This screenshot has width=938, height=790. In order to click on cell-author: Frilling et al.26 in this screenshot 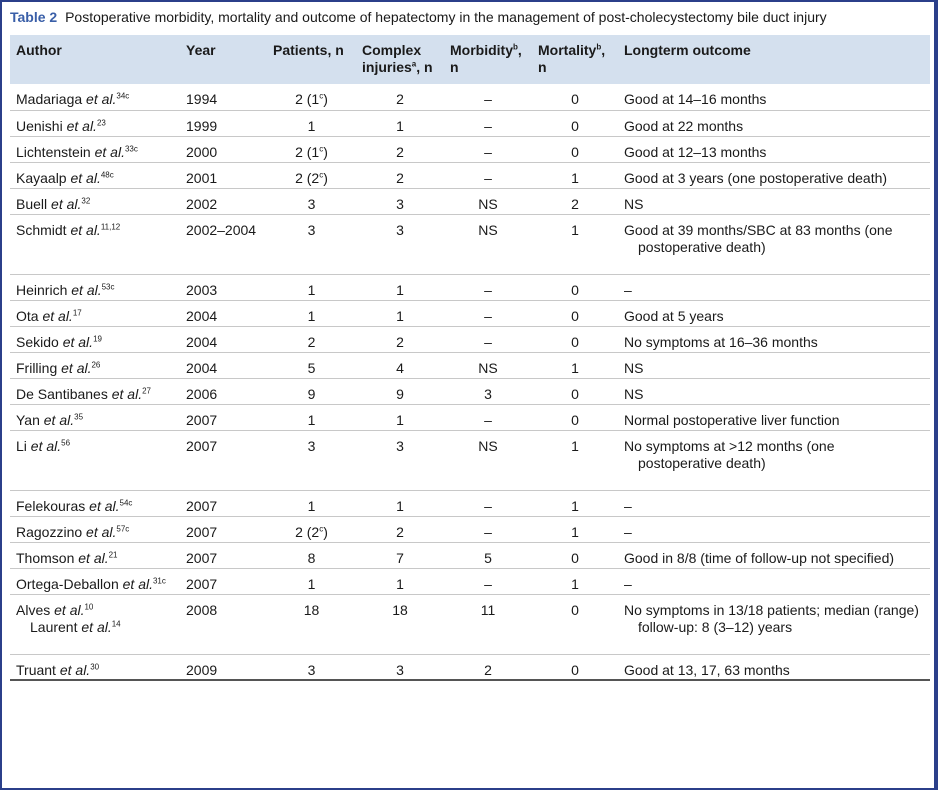, I will do `click(95, 365)`.